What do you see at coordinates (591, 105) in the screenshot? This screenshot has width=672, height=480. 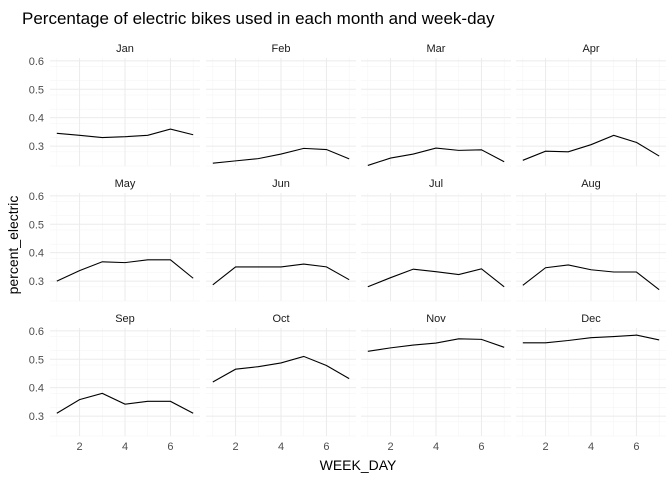 I see `facet-panel-apr: Apr` at bounding box center [591, 105].